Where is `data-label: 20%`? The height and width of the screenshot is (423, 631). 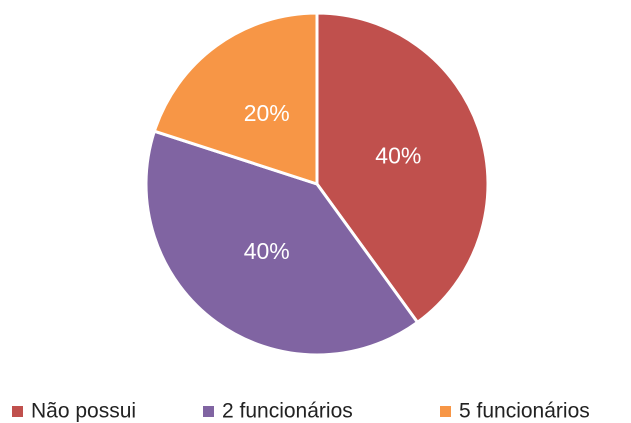
data-label: 20% is located at coordinates (267, 113).